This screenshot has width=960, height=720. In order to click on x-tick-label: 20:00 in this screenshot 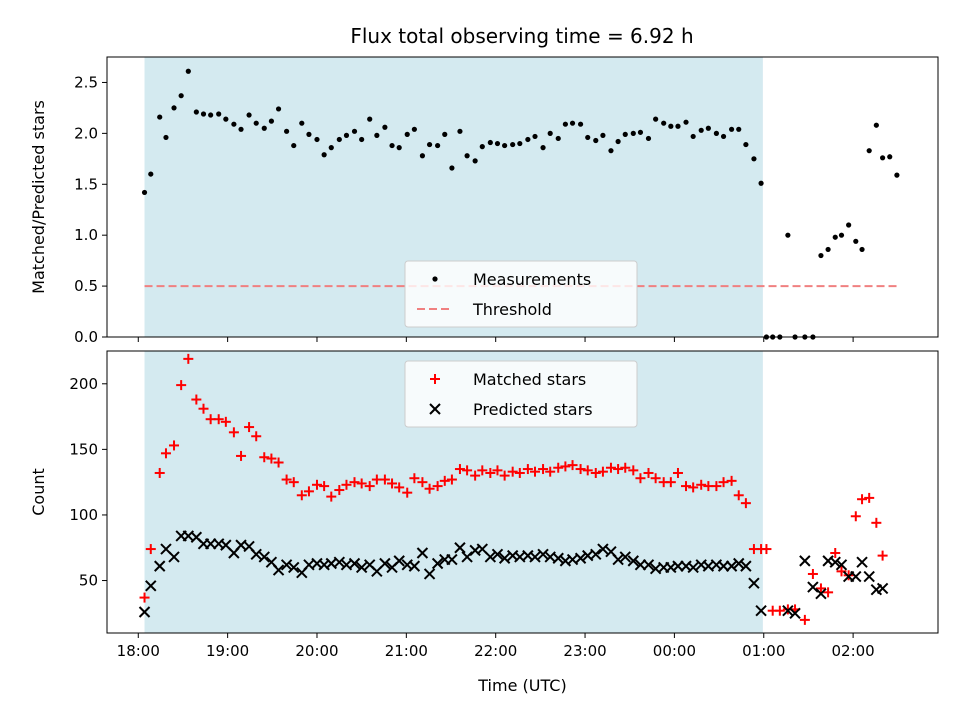, I will do `click(316, 651)`.